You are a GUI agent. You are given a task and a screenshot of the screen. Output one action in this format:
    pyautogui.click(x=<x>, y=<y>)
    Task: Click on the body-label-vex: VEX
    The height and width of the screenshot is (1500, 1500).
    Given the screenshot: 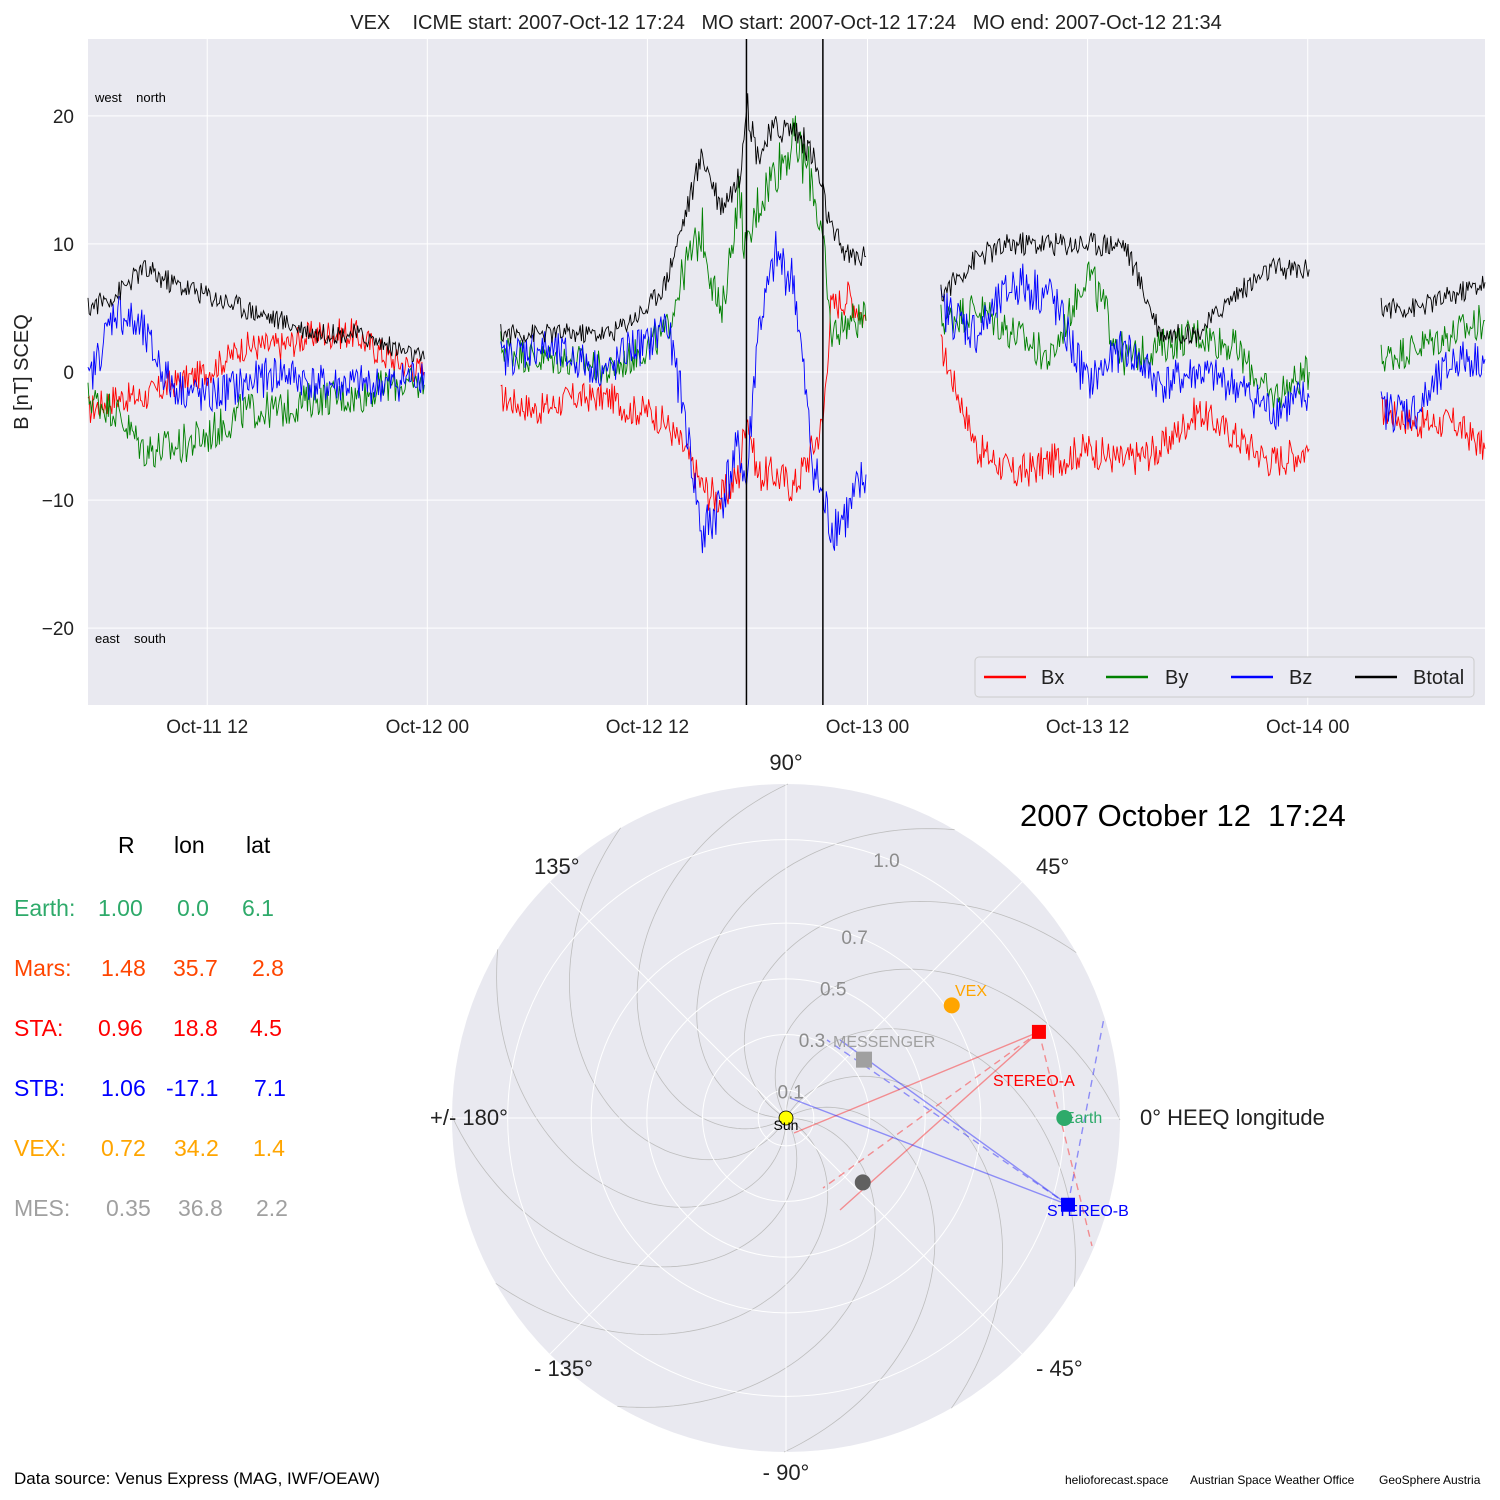 What is the action you would take?
    pyautogui.click(x=971, y=991)
    